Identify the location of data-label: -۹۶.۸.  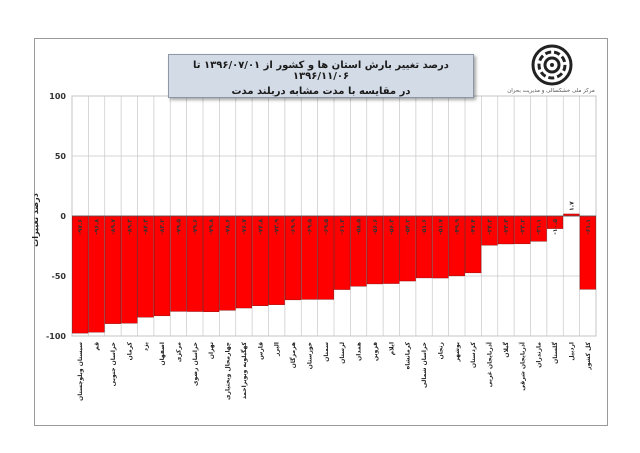
(97, 227).